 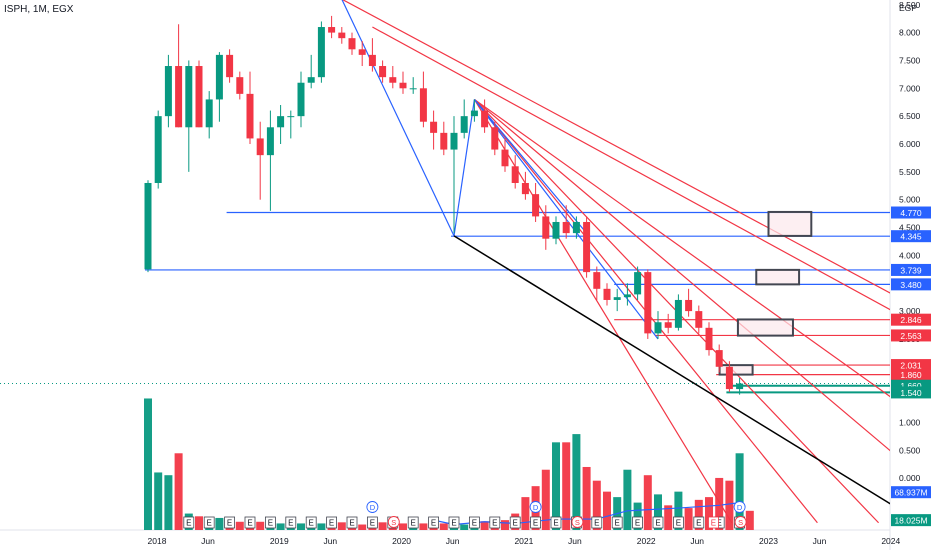 What do you see at coordinates (910, 255) in the screenshot?
I see `price-tick-label: 4.000` at bounding box center [910, 255].